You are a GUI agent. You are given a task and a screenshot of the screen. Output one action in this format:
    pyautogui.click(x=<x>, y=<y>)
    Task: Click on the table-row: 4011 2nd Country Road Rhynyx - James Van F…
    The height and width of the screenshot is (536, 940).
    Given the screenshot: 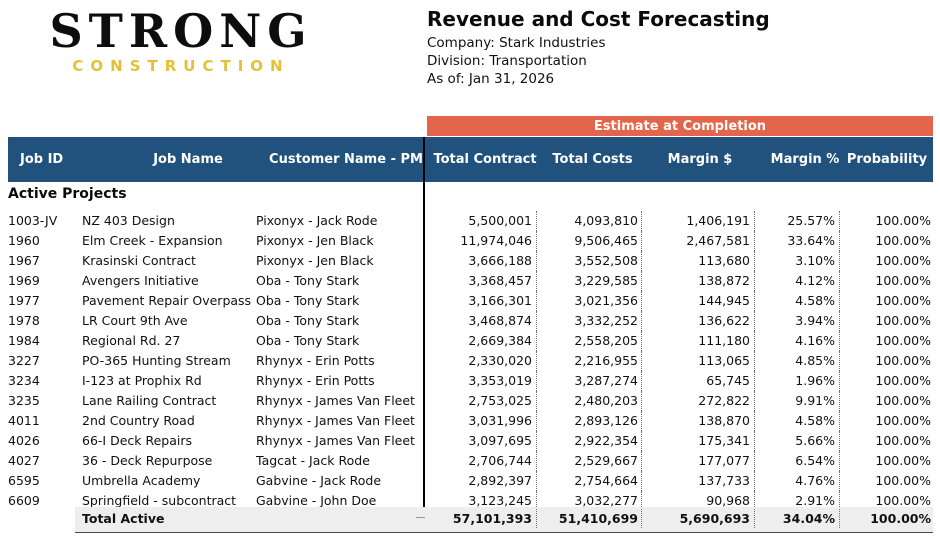 What is the action you would take?
    pyautogui.click(x=470, y=421)
    